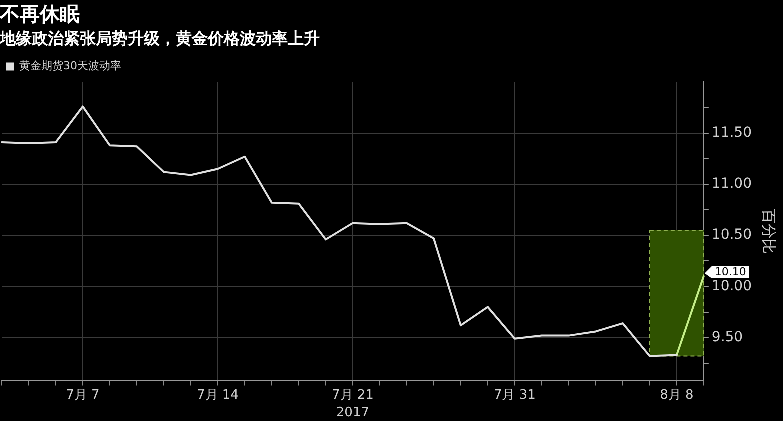 The image size is (783, 421). I want to click on y-axis-title: 百分比, so click(769, 231).